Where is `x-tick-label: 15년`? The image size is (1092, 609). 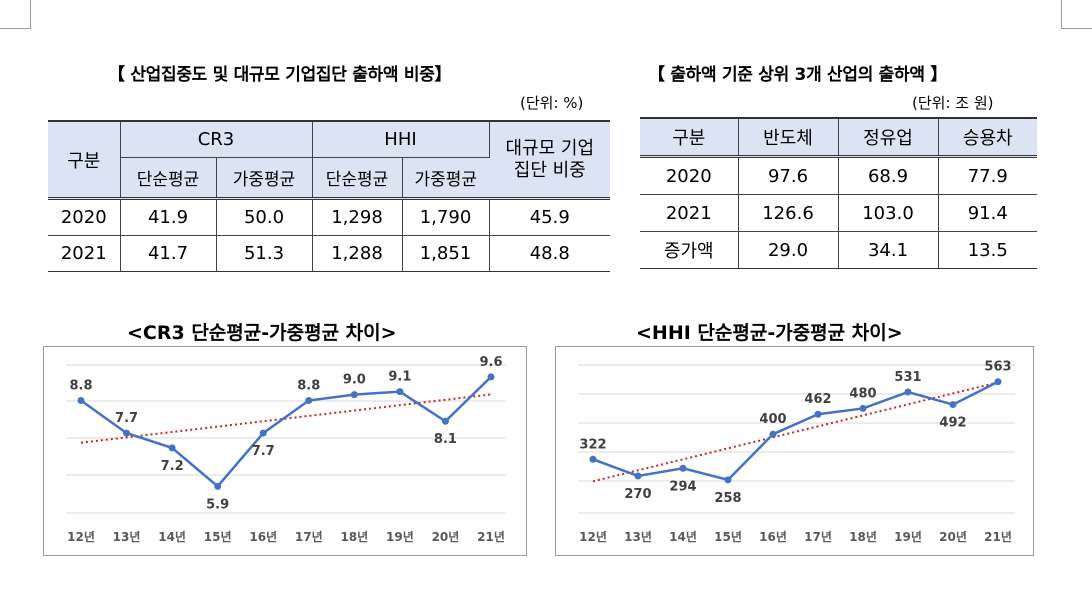
x-tick-label: 15년 is located at coordinates (218, 537).